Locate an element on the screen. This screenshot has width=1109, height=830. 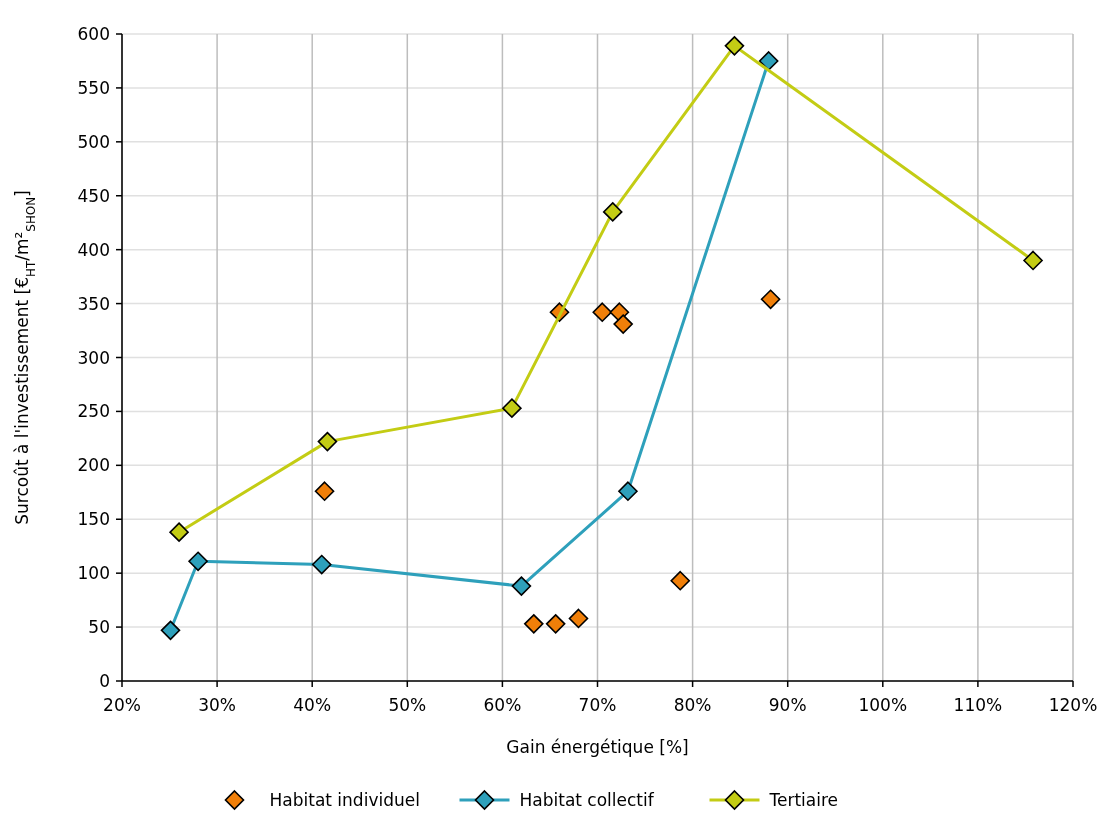
x-tick-label: 110% is located at coordinates (978, 705).